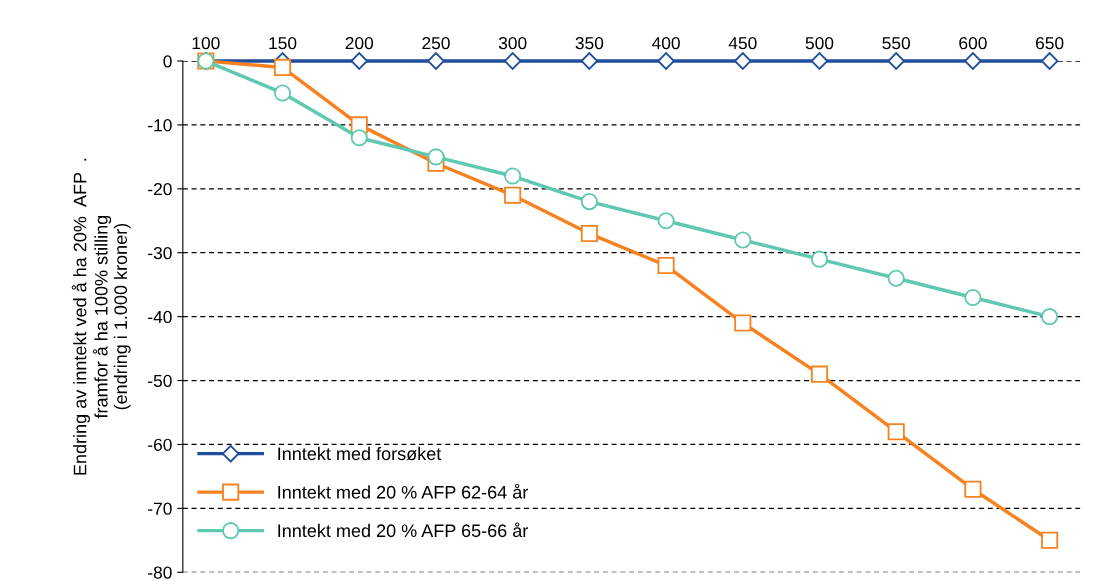 This screenshot has width=1108, height=581. Describe the element at coordinates (160, 381) in the screenshot. I see `y-tick-label: -50` at that location.